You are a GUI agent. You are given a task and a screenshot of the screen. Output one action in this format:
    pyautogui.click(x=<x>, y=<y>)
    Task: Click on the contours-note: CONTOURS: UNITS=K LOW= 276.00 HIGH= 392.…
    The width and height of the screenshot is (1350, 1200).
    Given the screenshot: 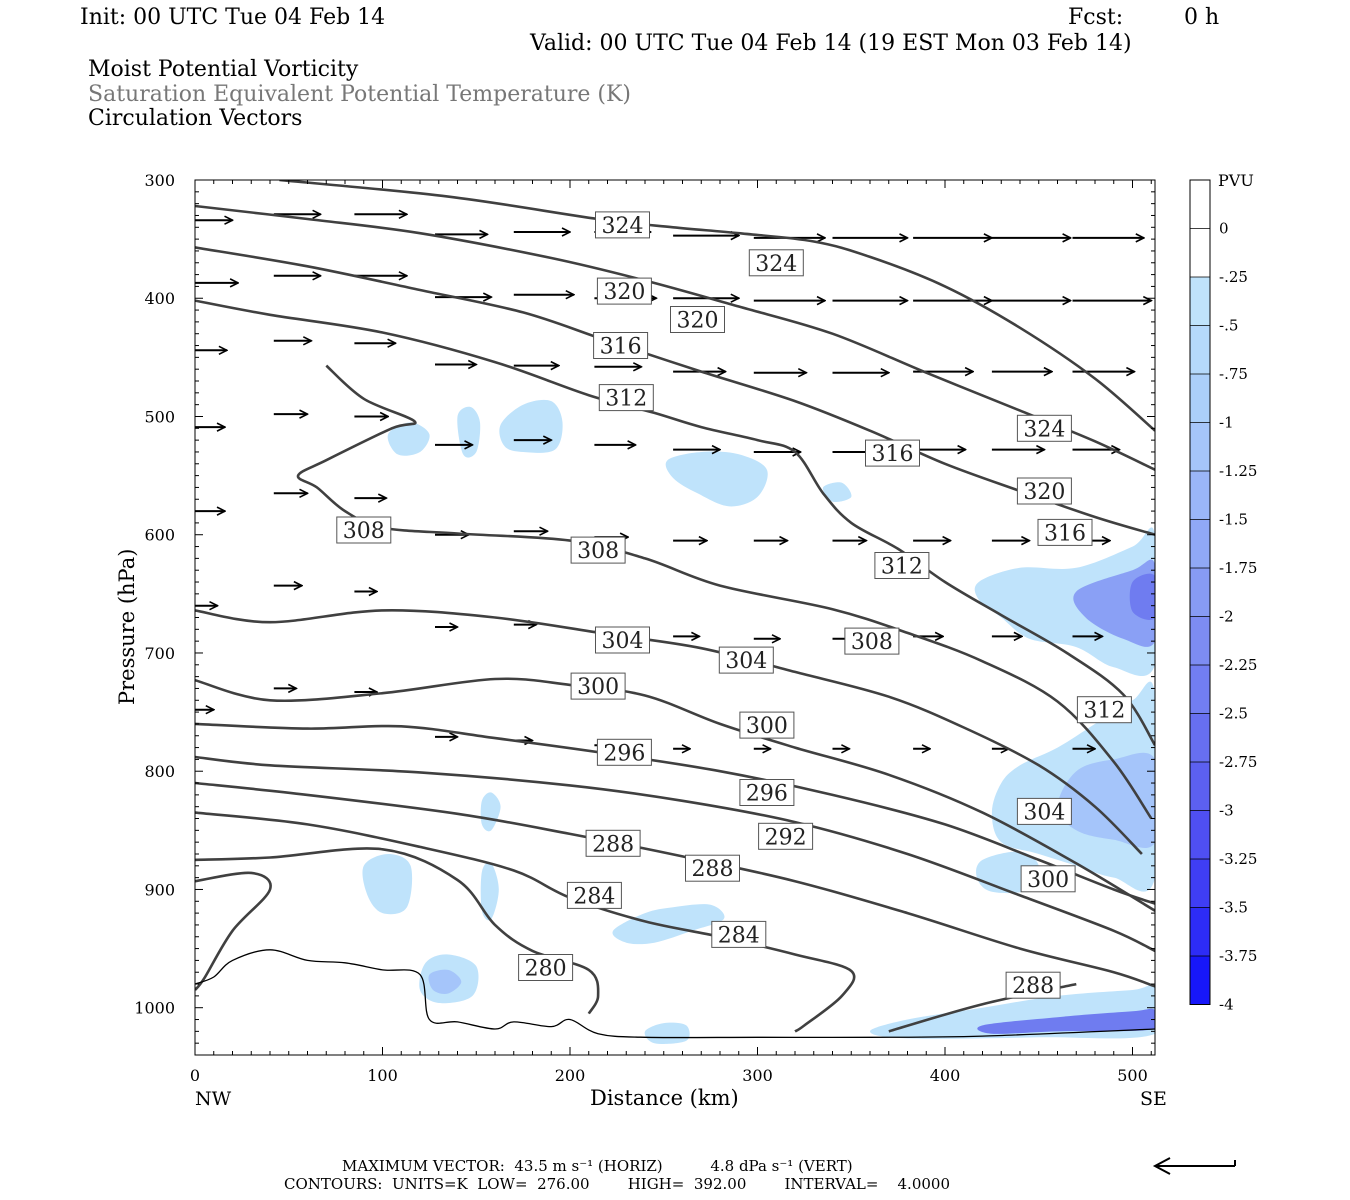 What is the action you would take?
    pyautogui.click(x=617, y=1184)
    